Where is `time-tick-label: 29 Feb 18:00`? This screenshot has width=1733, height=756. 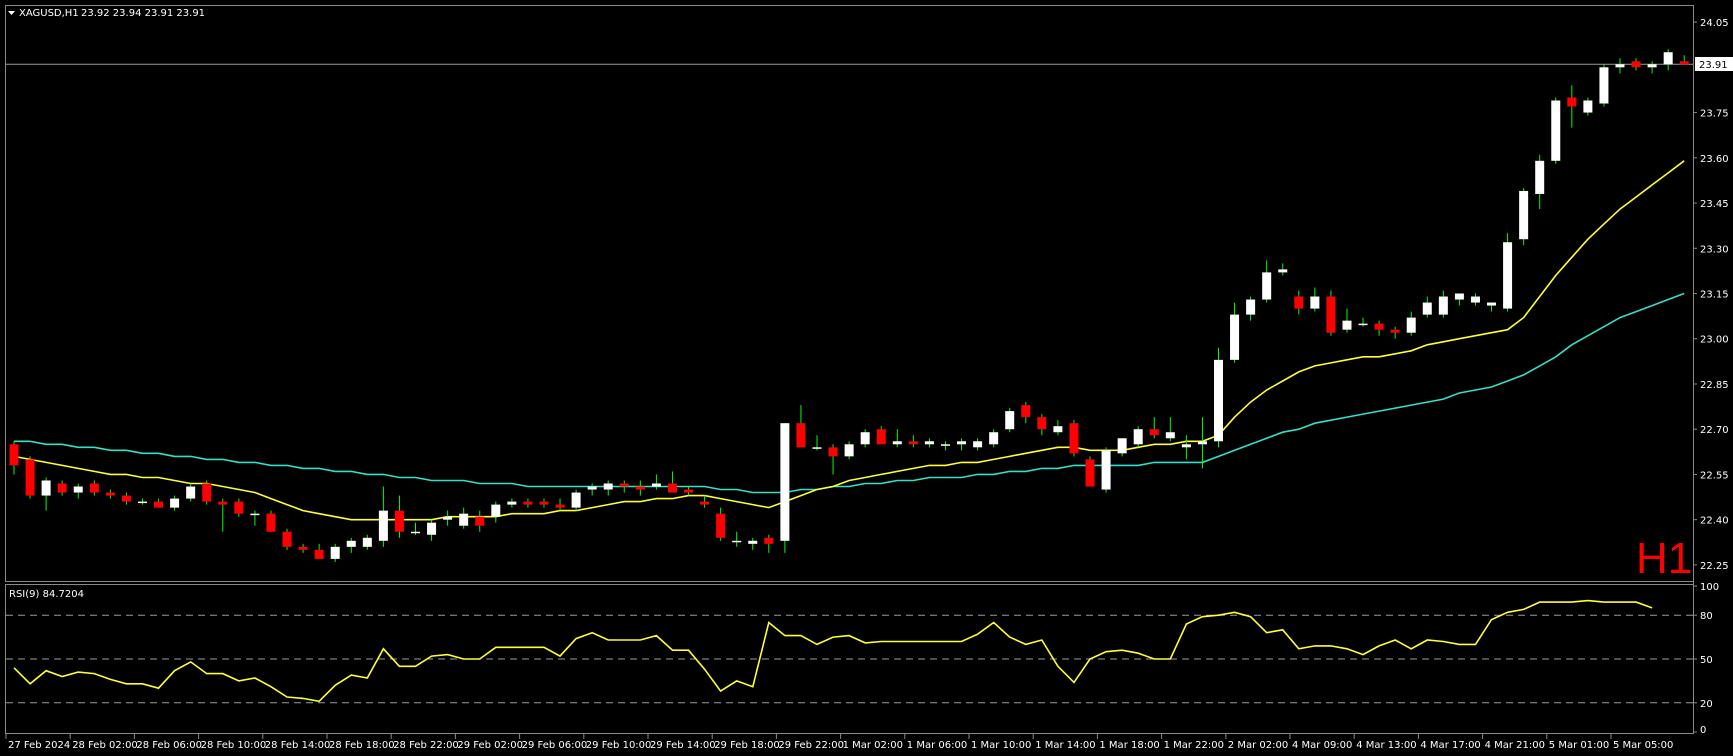 time-tick-label: 29 Feb 18:00 is located at coordinates (747, 745).